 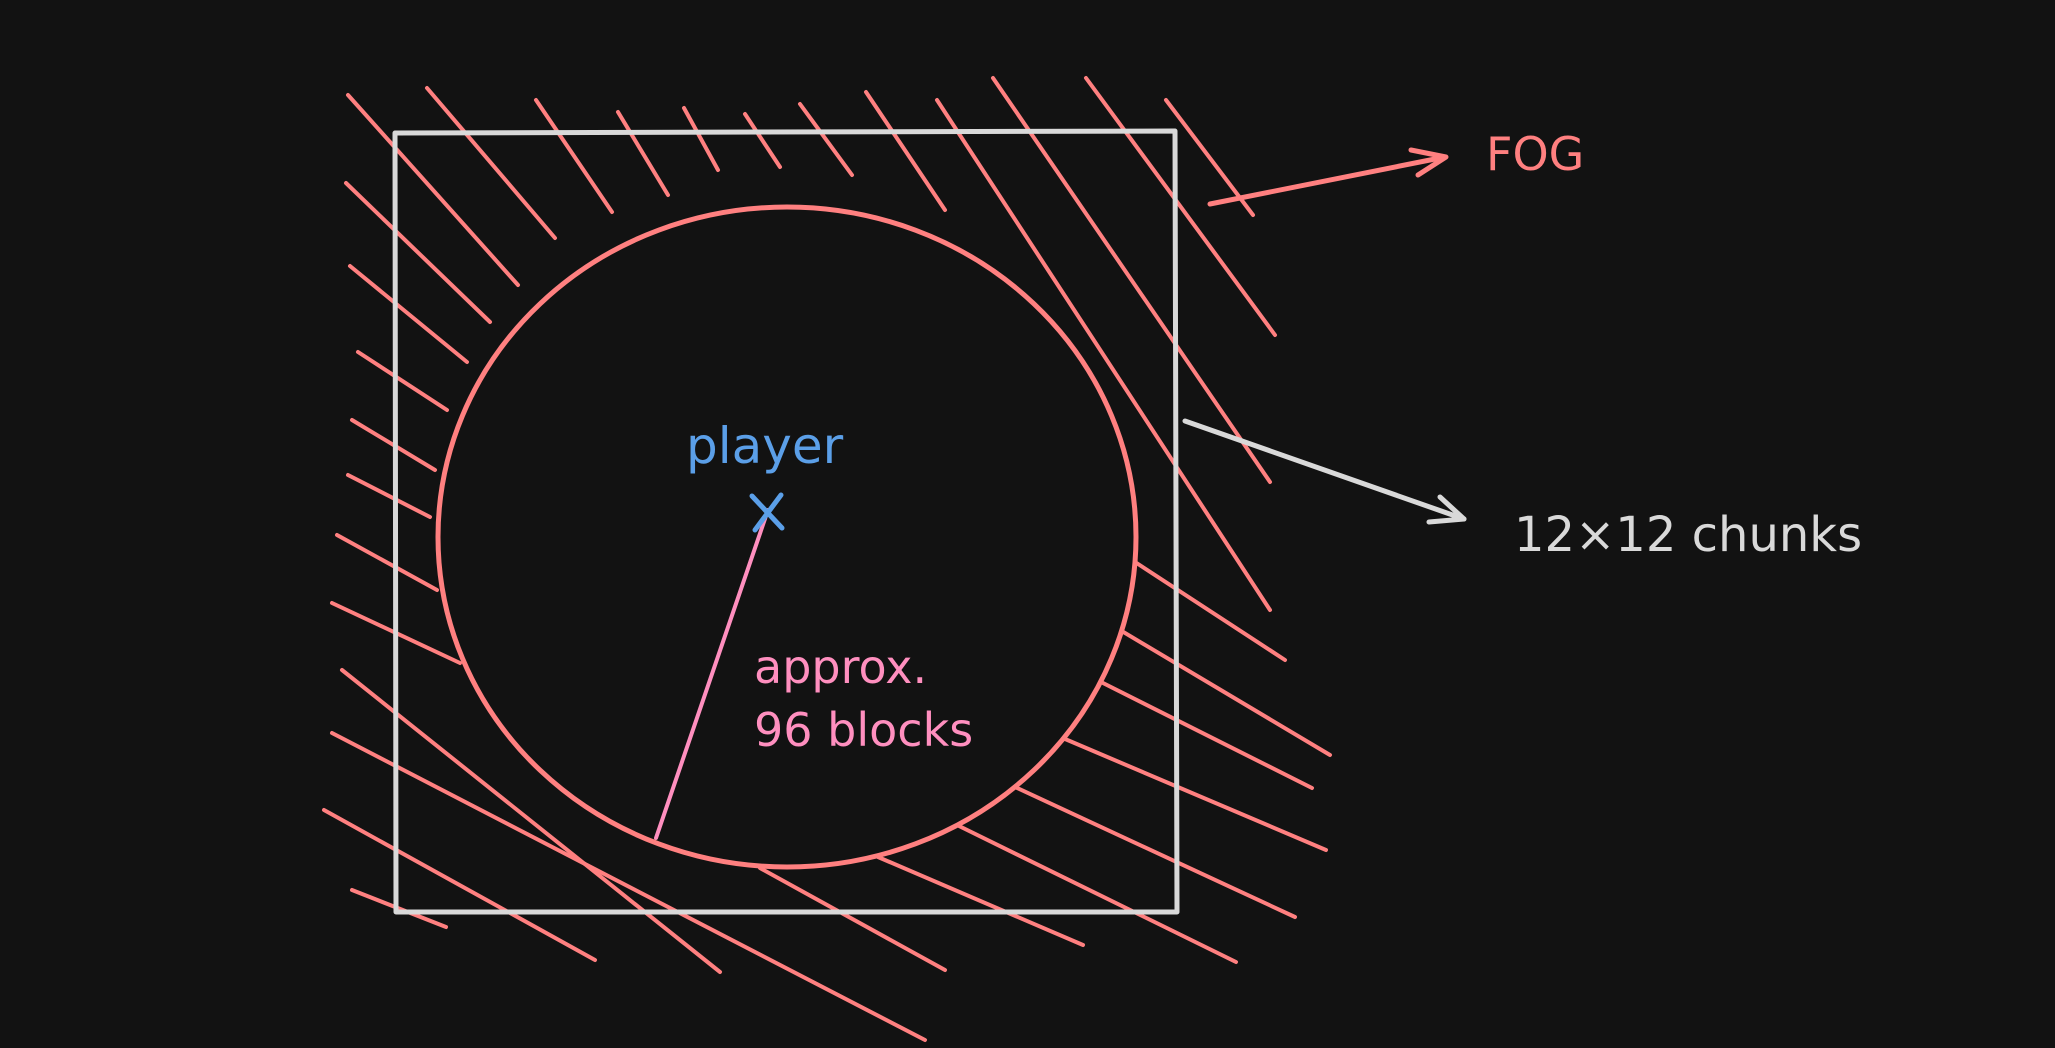 What do you see at coordinates (840, 667) in the screenshot?
I see `radius-label-line1: approx.` at bounding box center [840, 667].